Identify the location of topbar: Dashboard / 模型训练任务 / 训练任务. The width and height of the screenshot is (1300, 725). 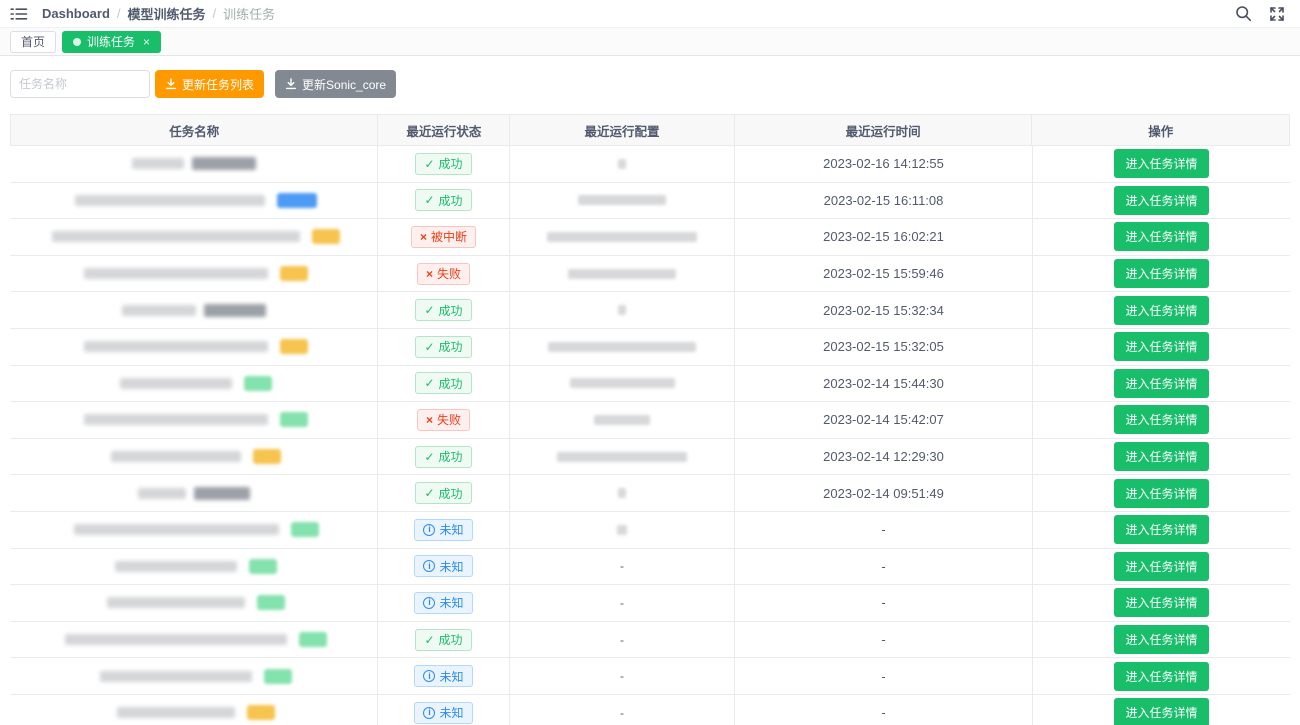
(650, 14).